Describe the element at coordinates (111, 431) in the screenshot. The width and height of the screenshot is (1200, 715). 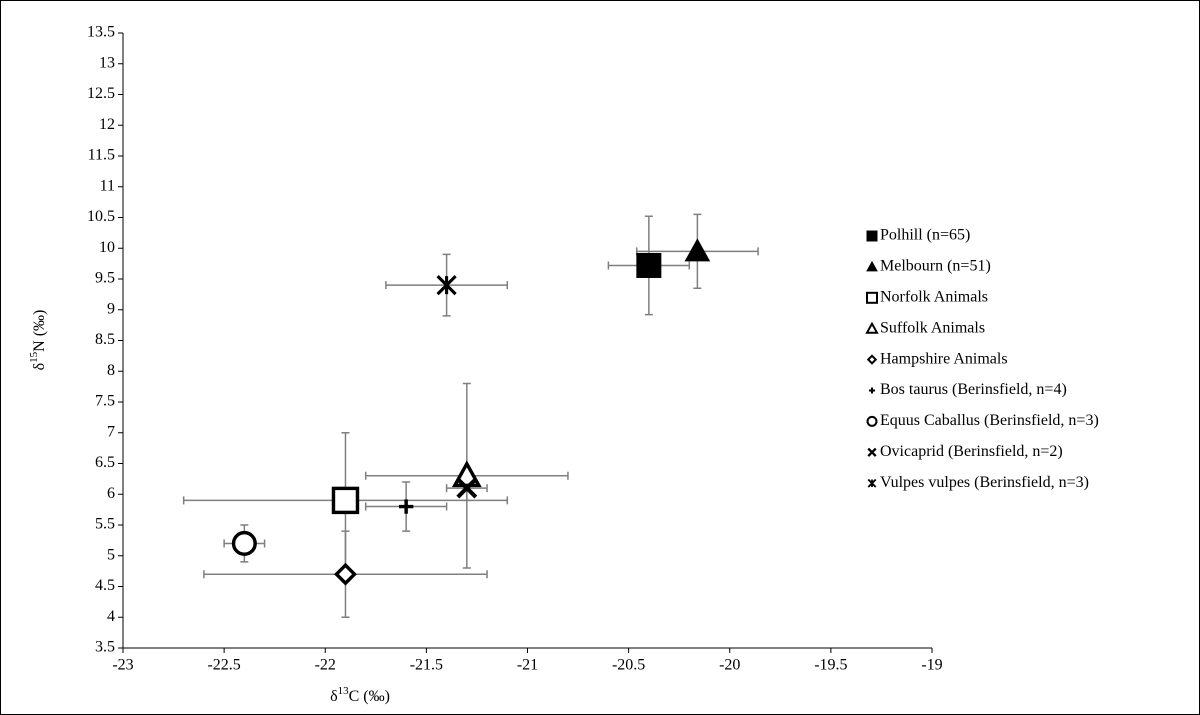
I see `y-tick-label: 7` at that location.